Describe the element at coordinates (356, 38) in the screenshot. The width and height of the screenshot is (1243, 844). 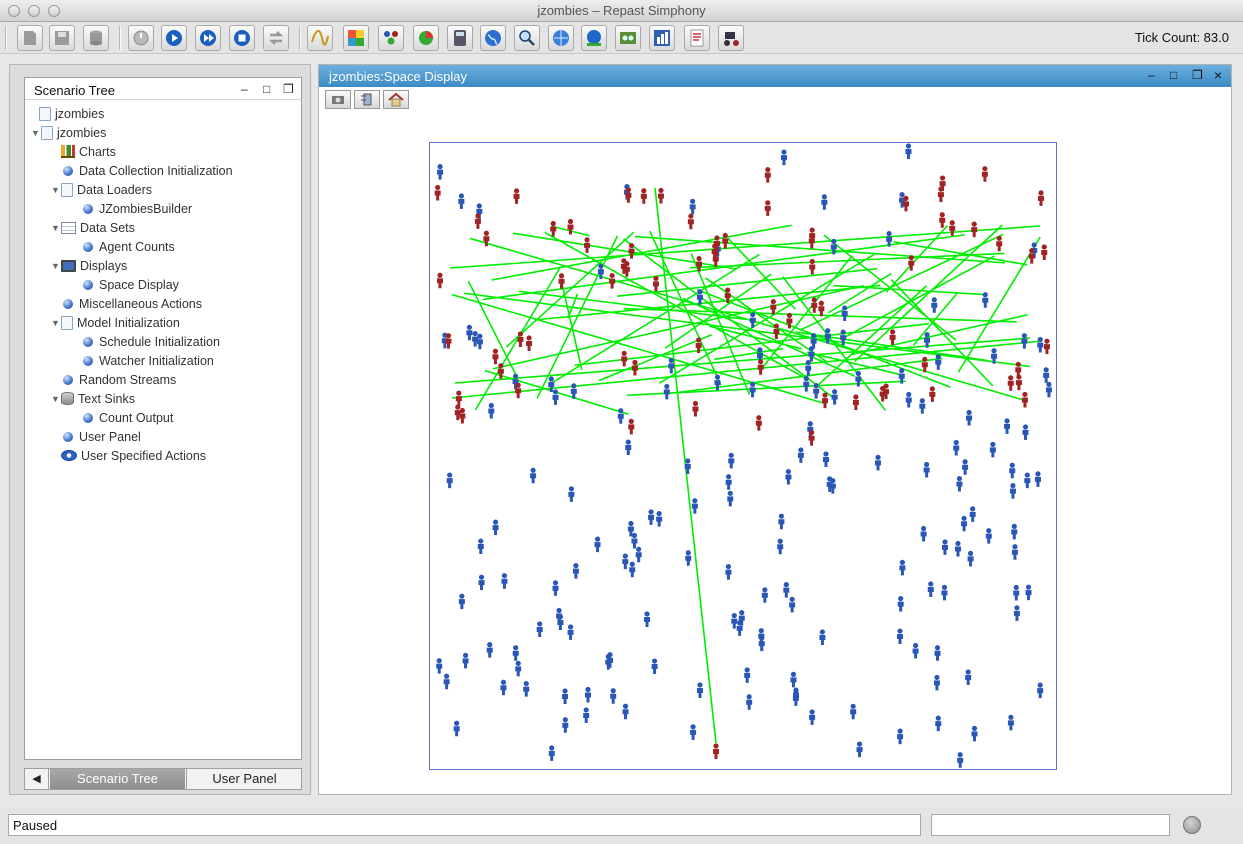
I see `color-grid-icon` at that location.